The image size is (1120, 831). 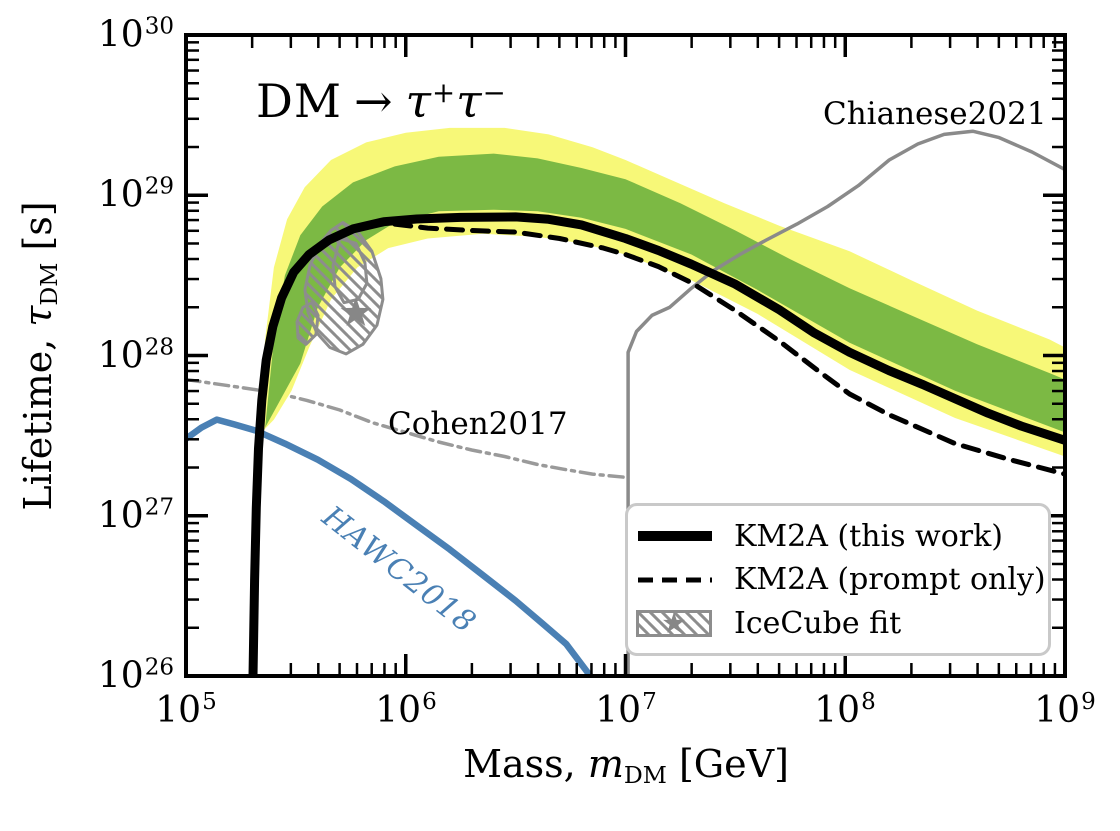 I want to click on x-tick-label: 105, so click(x=186, y=710).